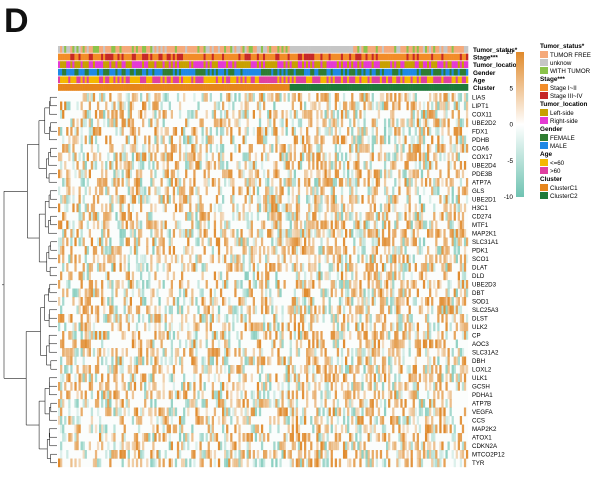 This screenshot has width=600, height=478. What do you see at coordinates (497, 65) in the screenshot?
I see `annotation-label: Tumor_location` at bounding box center [497, 65].